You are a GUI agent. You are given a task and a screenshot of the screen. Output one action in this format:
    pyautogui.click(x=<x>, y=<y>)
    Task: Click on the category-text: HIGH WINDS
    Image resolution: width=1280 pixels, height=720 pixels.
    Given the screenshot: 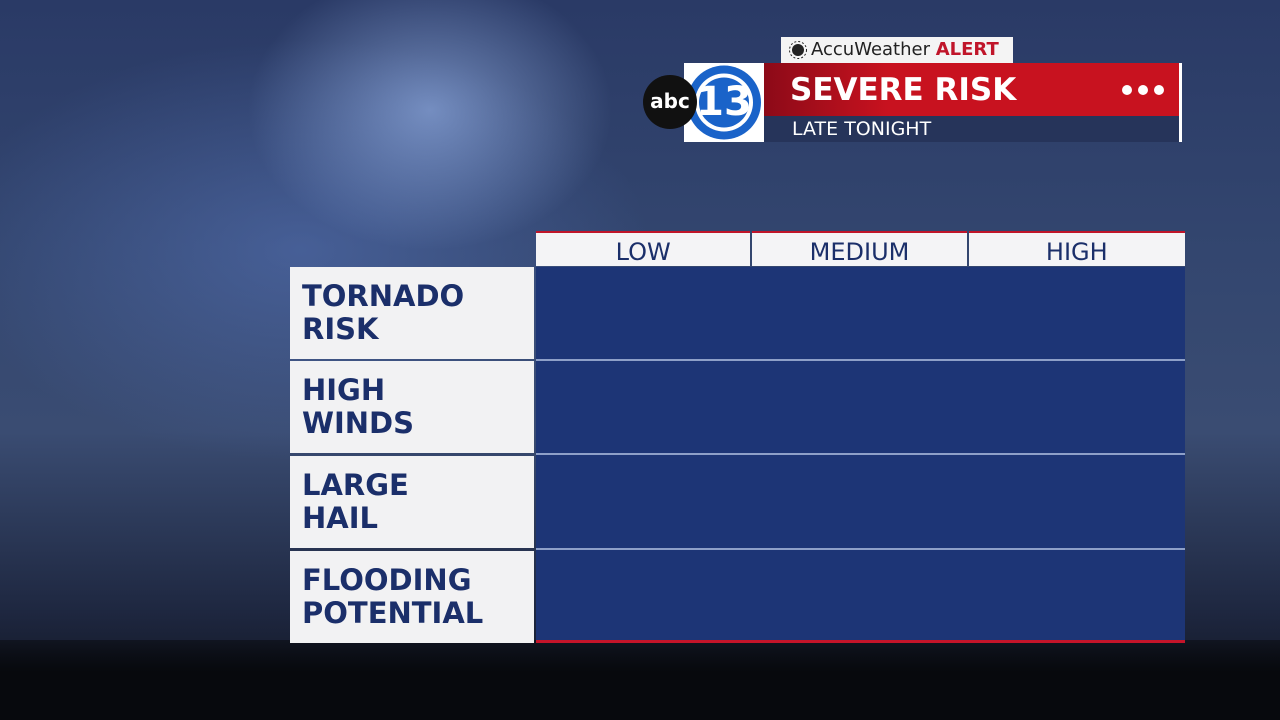 What is the action you would take?
    pyautogui.click(x=358, y=406)
    